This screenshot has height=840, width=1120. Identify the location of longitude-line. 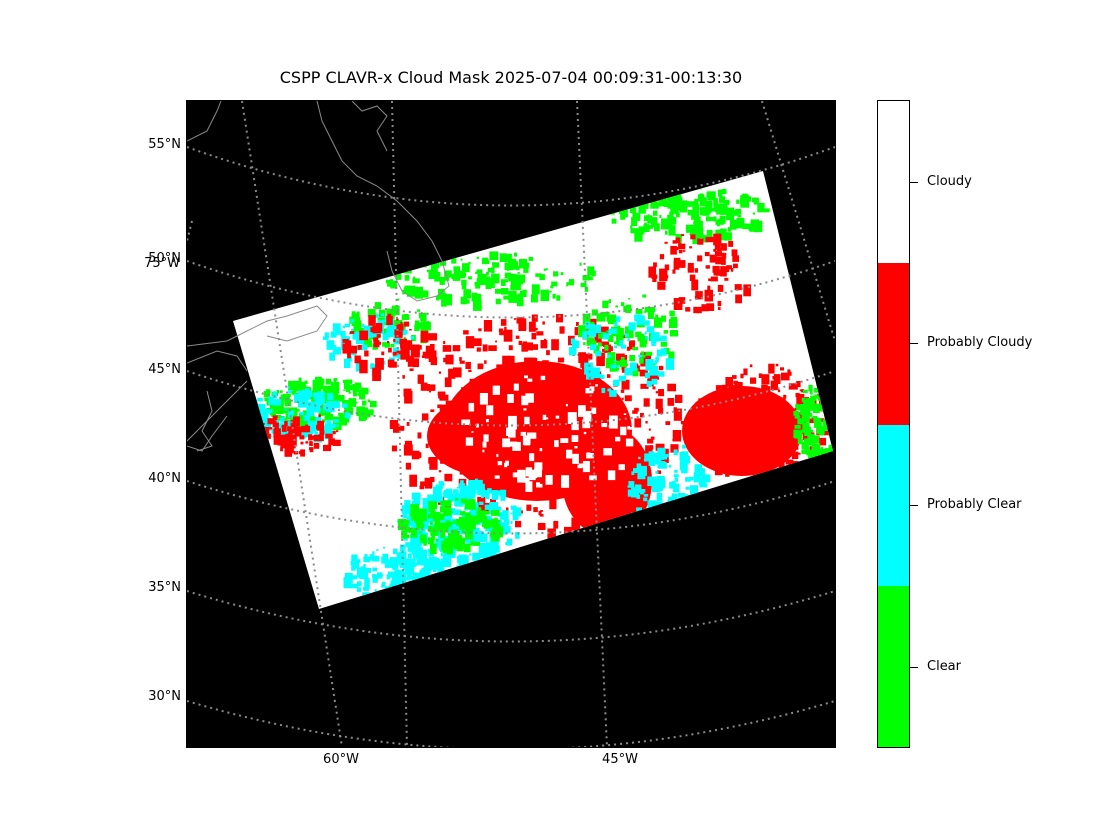
(292, 424).